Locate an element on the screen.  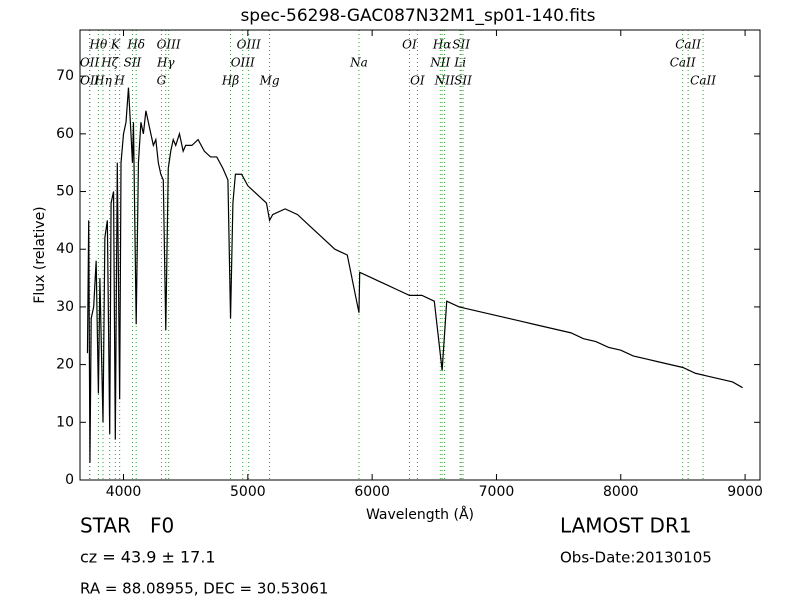
y-tick-label: 40 is located at coordinates (65, 249).